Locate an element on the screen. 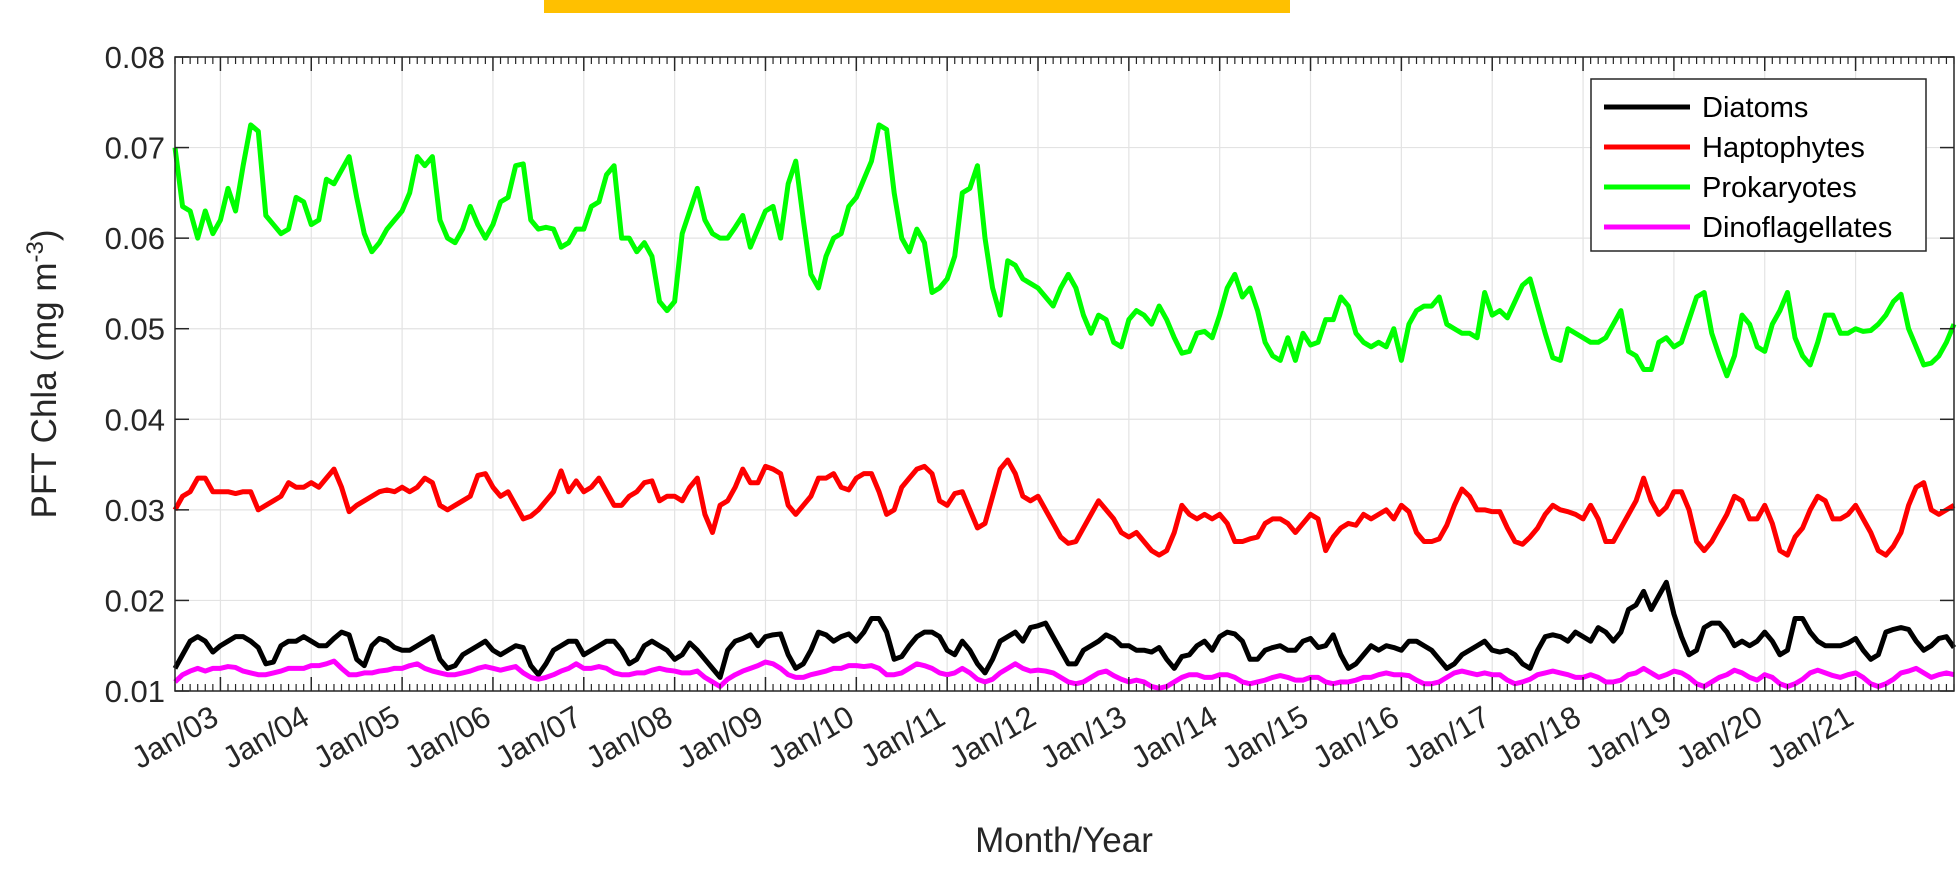 The width and height of the screenshot is (1959, 878). y-tick-label: 0.08 is located at coordinates (135, 57).